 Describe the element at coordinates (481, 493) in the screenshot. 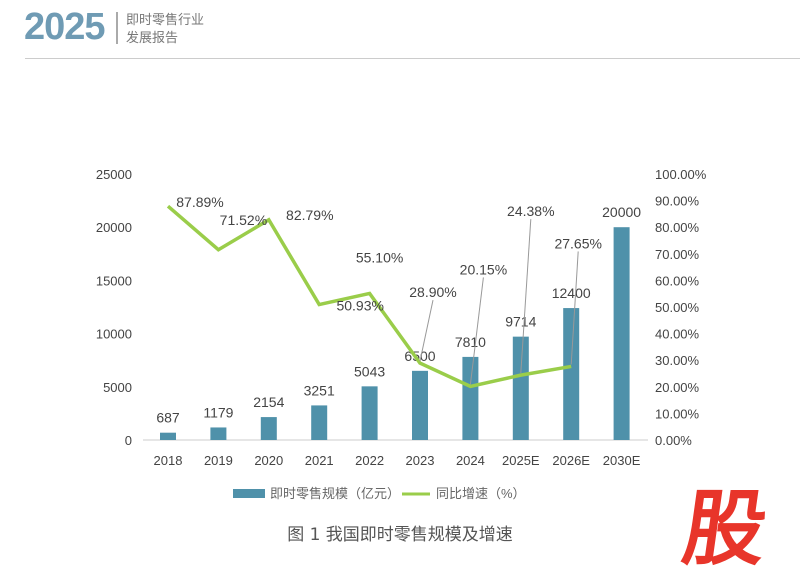

I see `legend-line-label: 同比增速（%）` at that location.